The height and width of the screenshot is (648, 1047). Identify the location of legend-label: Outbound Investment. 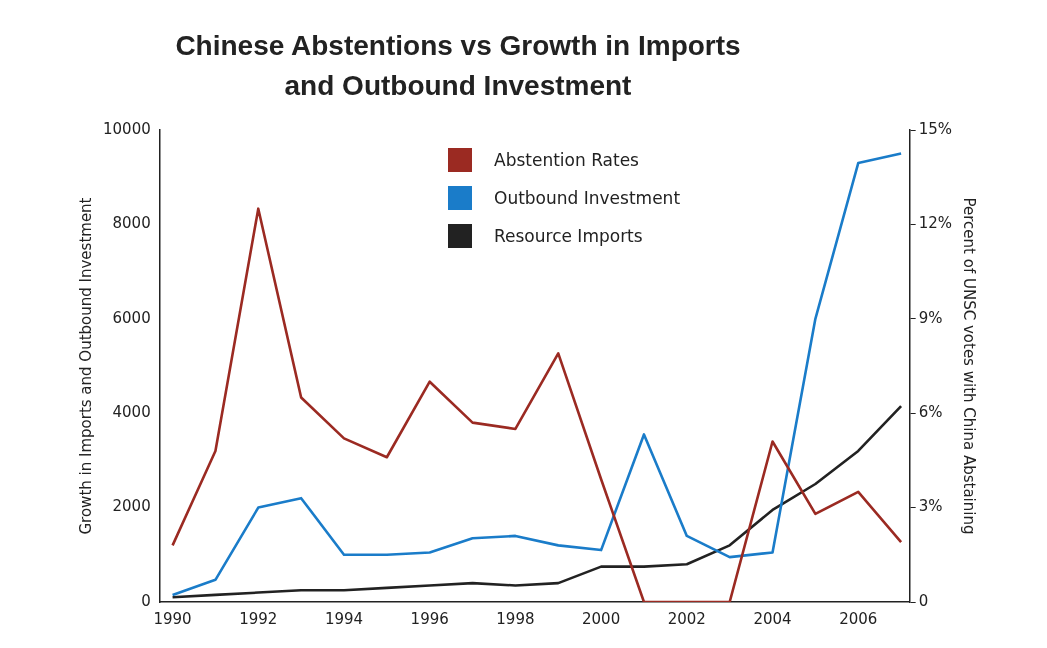
(587, 198).